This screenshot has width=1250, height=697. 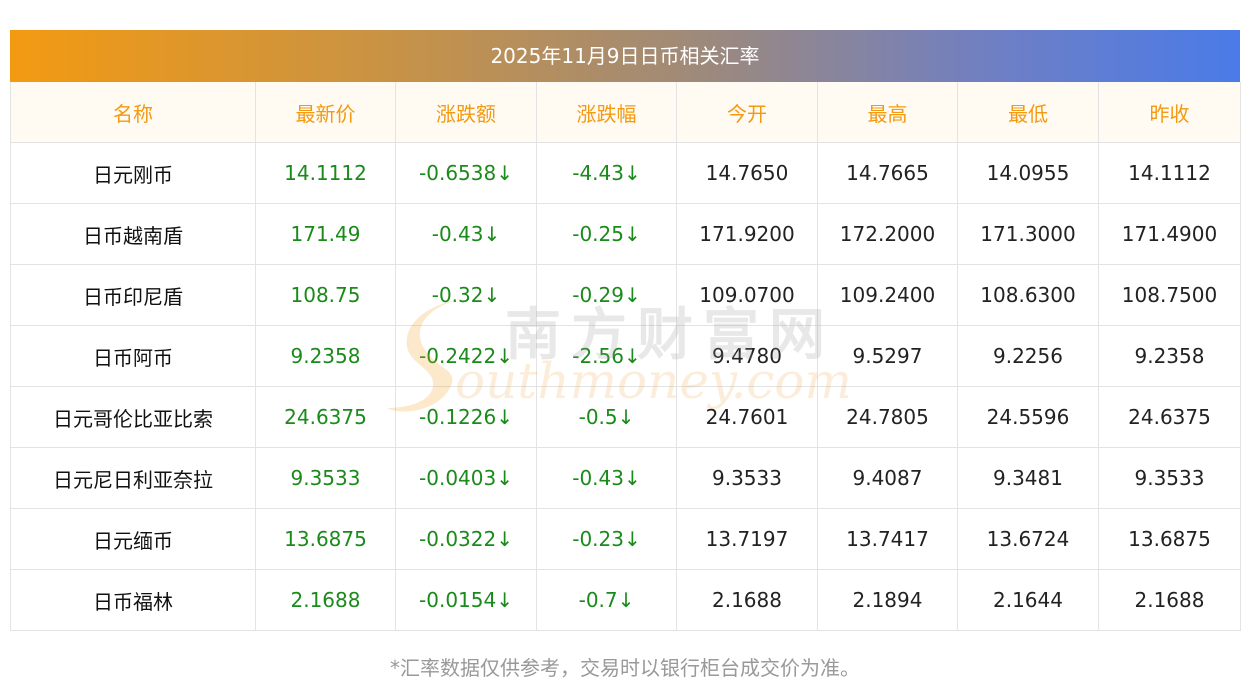 I want to click on cell-high: 14.7665, so click(x=887, y=173).